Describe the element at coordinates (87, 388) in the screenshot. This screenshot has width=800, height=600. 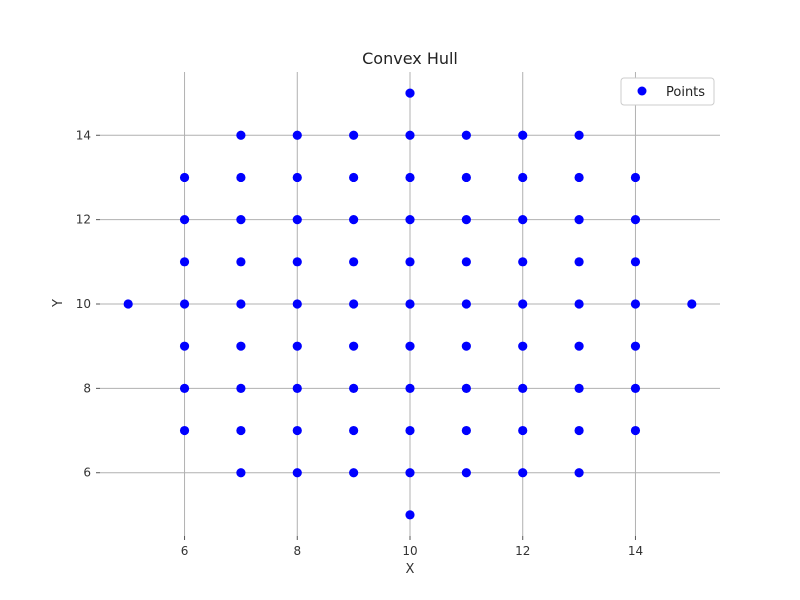
I see `y-tick-label: 8` at that location.